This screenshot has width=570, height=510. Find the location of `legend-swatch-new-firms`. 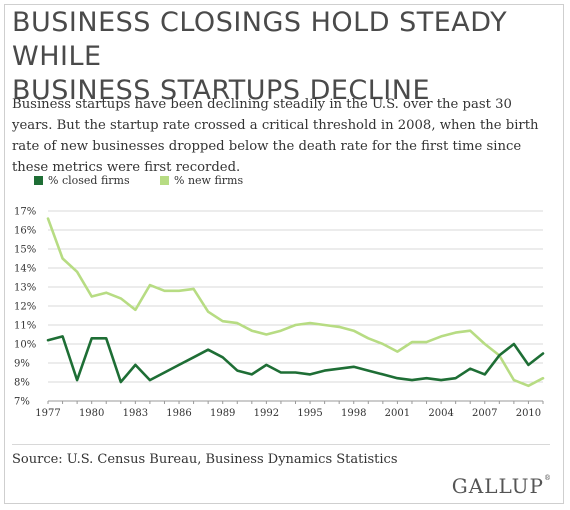

legend-swatch-new-firms is located at coordinates (164, 180).